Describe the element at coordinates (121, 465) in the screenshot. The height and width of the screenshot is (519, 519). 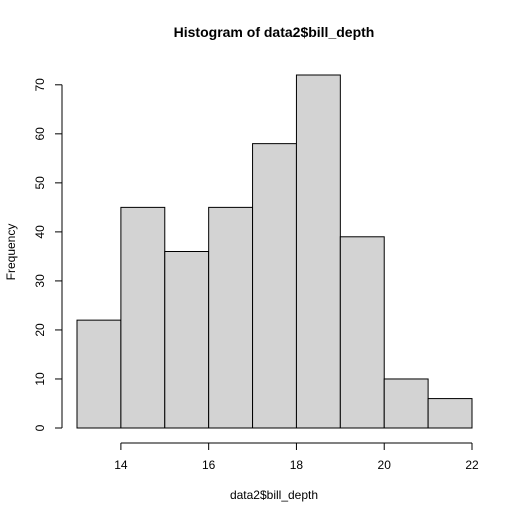
I see `x-tick-label-0: 14` at that location.